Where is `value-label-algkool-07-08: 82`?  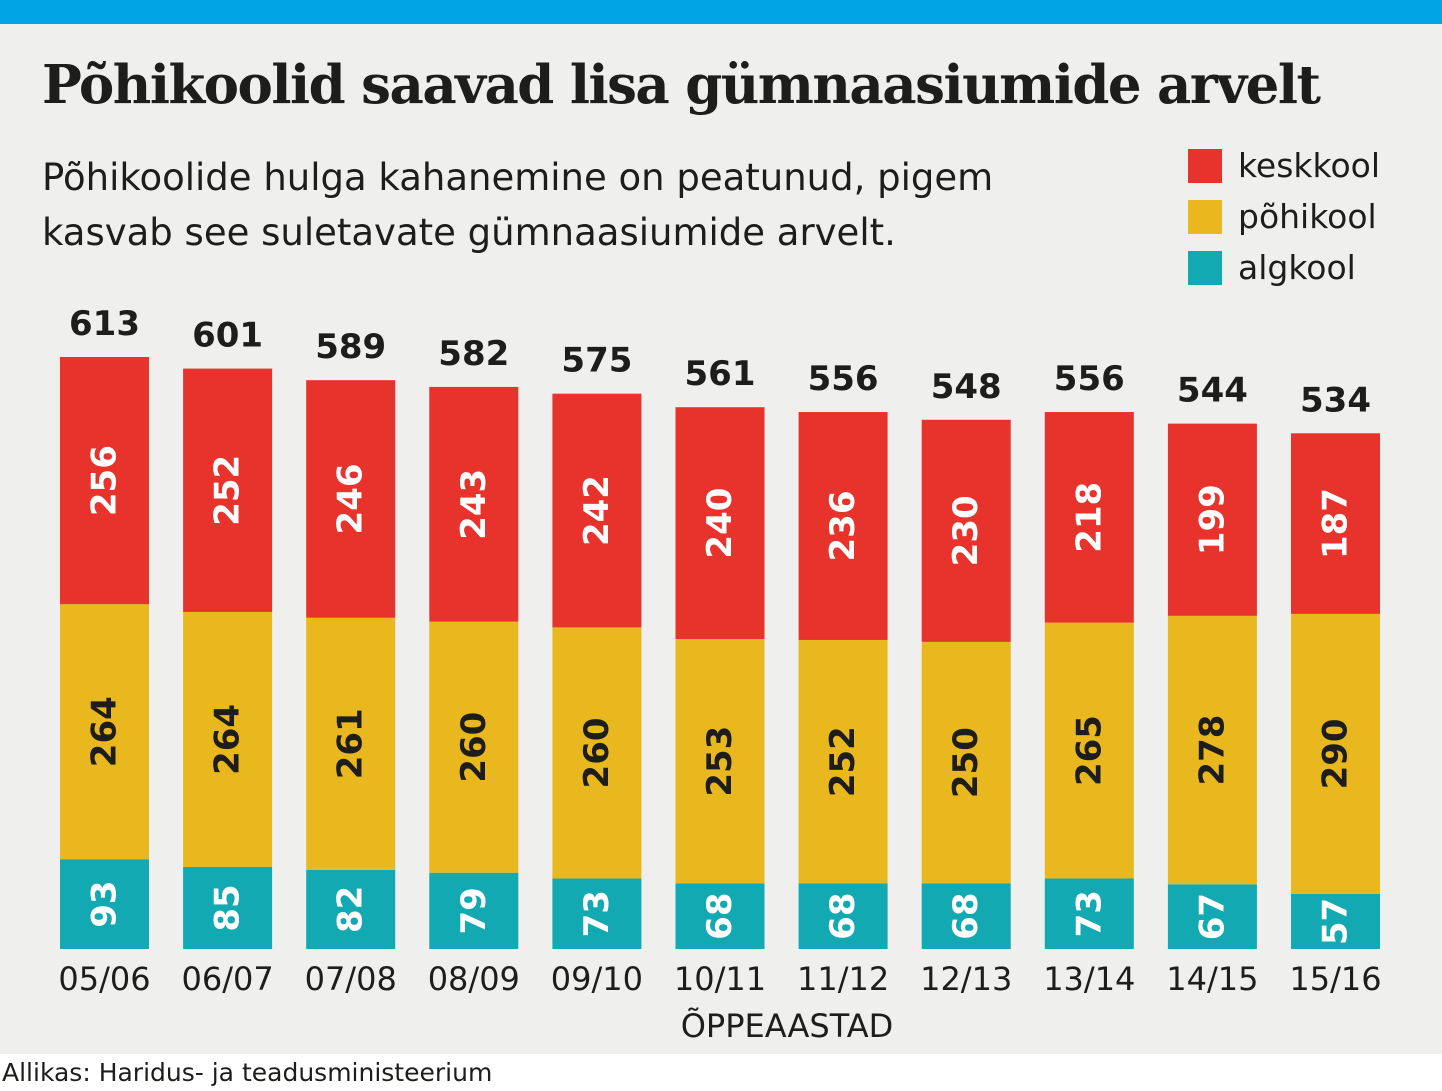 value-label-algkool-07-08: 82 is located at coordinates (351, 909).